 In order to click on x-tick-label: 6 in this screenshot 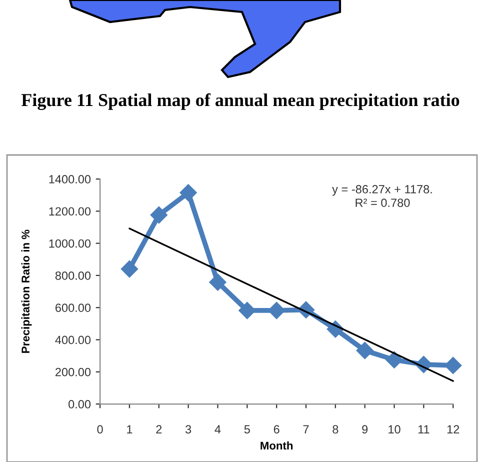, I will do `click(277, 429)`.